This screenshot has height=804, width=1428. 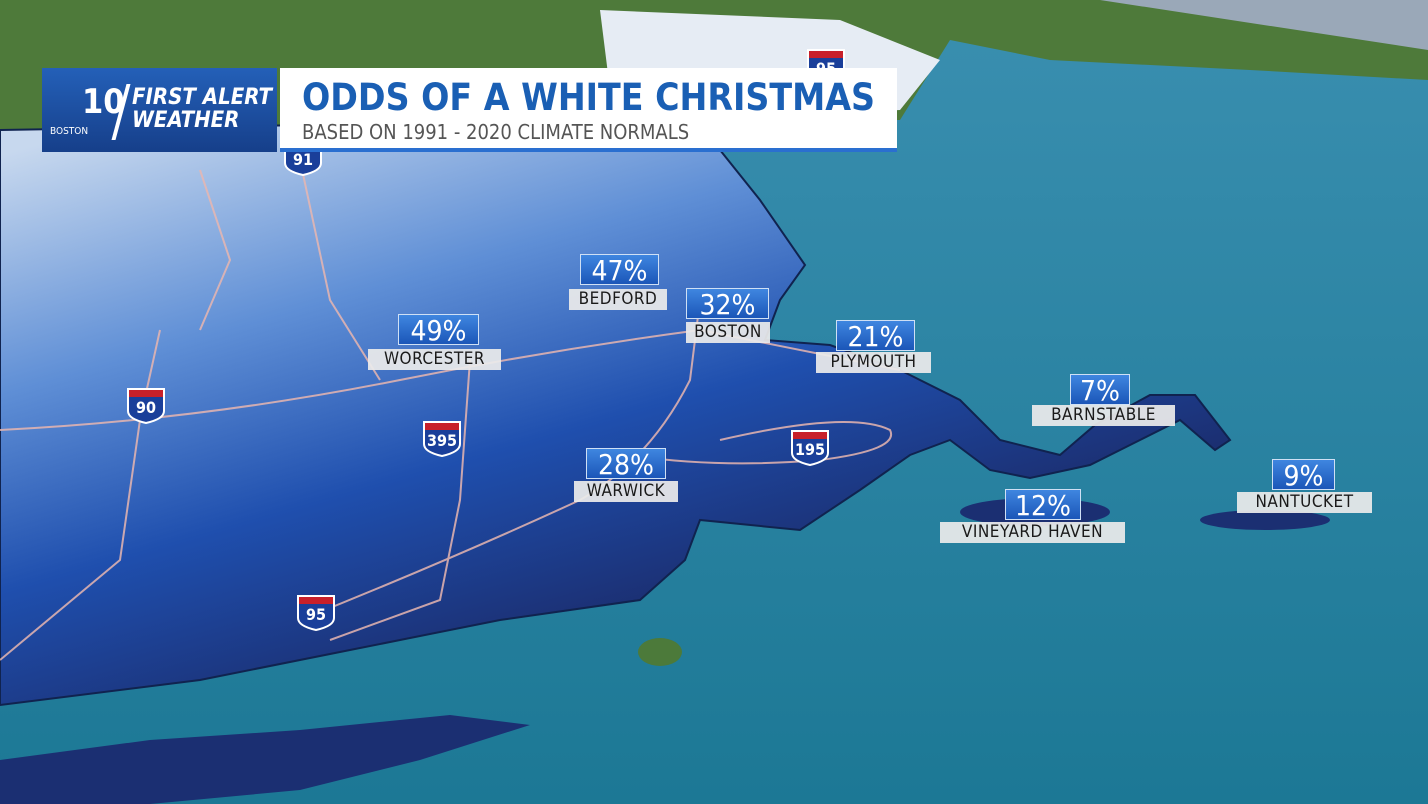 I want to click on odds-label: 28%, so click(x=626, y=464).